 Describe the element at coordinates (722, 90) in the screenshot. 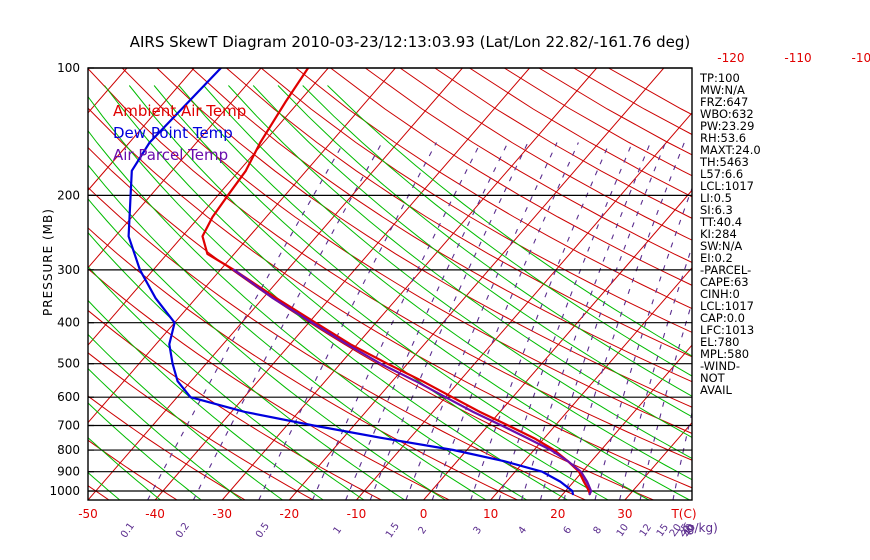

I see `stat-1: MW:N/A` at that location.